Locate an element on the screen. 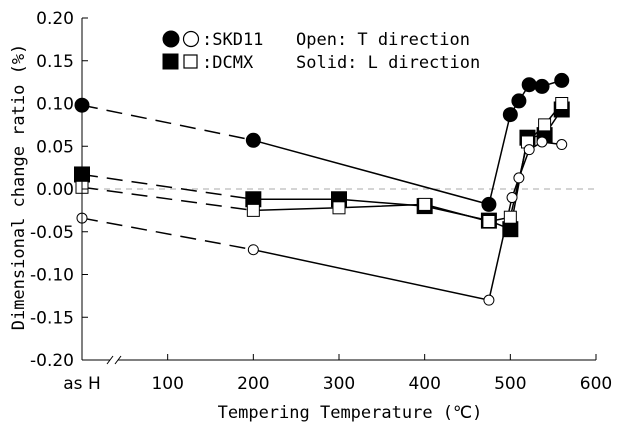 This screenshot has height=424, width=629. x-tick-label: 600 is located at coordinates (596, 384).